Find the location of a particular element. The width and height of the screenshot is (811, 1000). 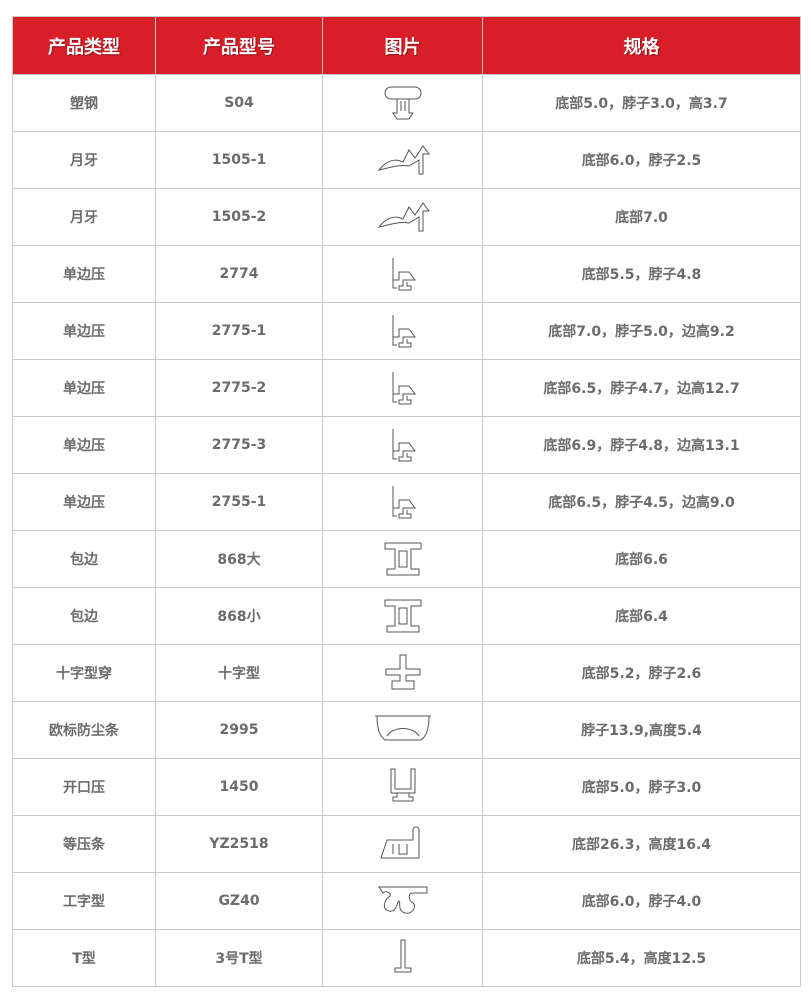

header-image: 图片 is located at coordinates (402, 45).